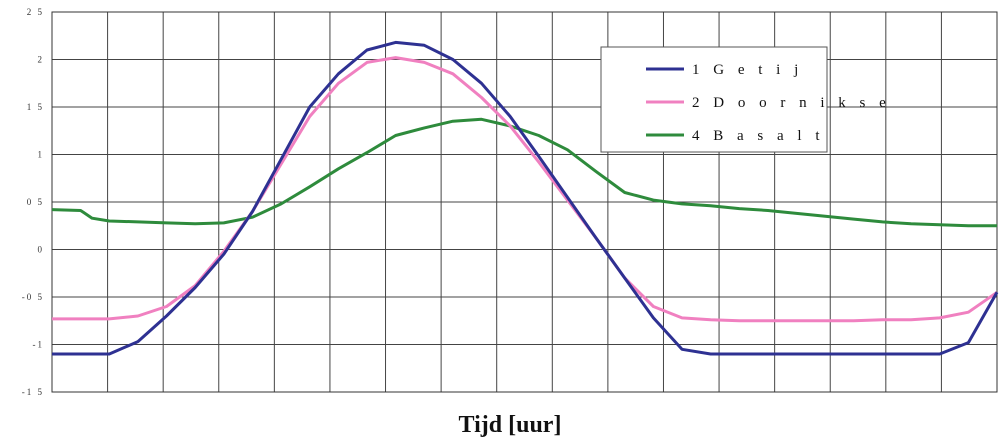 This screenshot has width=999, height=441. I want to click on legend-label-doornikse: 2 D o o r n i k s e, so click(791, 103).